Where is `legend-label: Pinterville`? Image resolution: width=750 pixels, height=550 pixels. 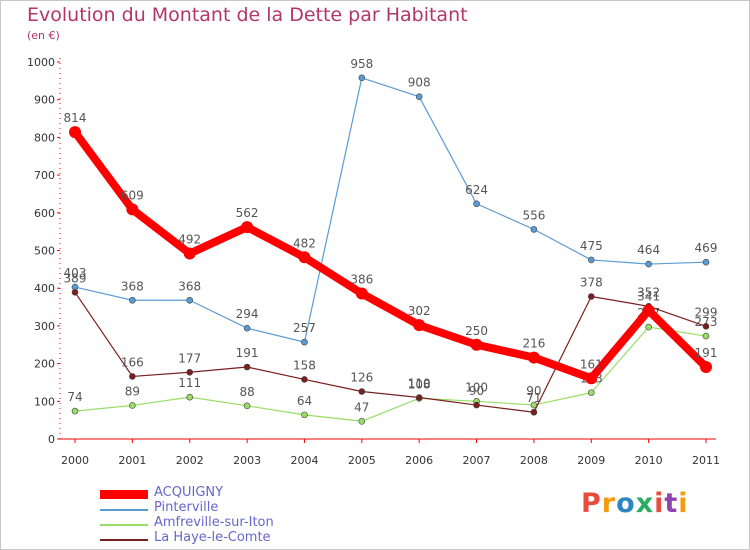
legend-label: Pinterville is located at coordinates (186, 507).